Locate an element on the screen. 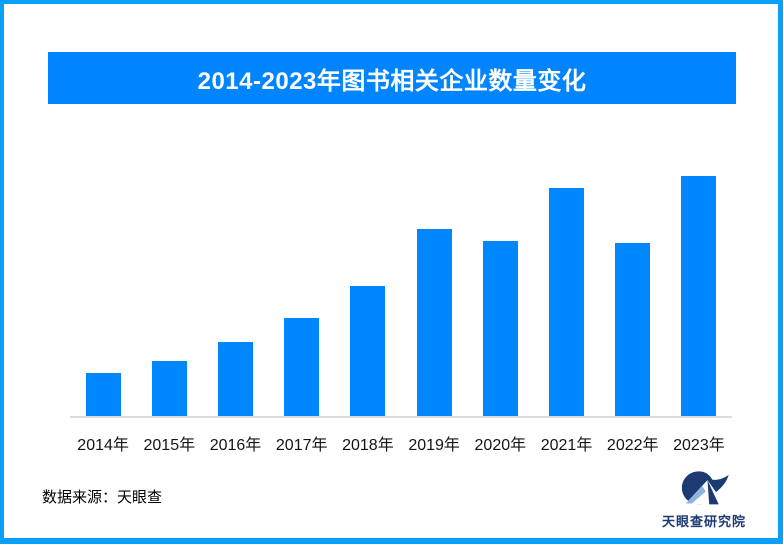 The width and height of the screenshot is (783, 544). data-source-text: 数据来源：天眼查 is located at coordinates (102, 497).